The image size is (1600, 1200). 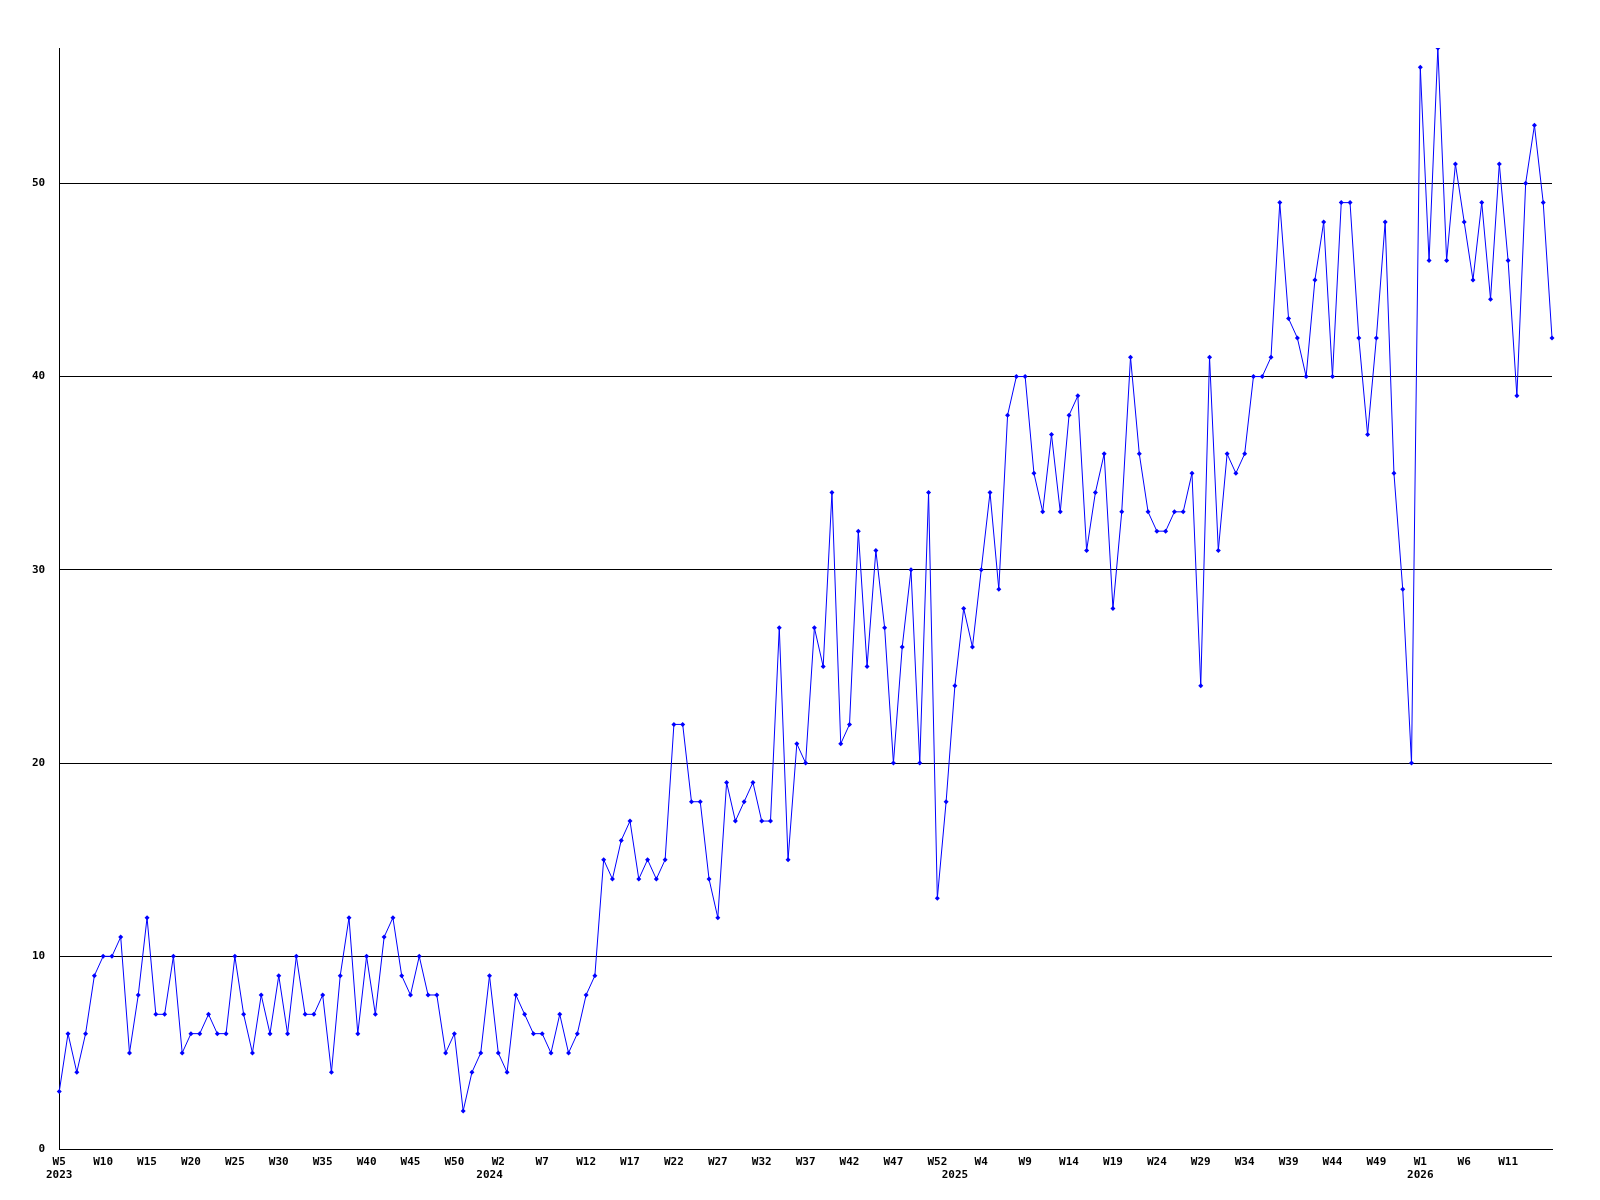 What do you see at coordinates (981, 1162) in the screenshot?
I see `x-tick-label: W4` at bounding box center [981, 1162].